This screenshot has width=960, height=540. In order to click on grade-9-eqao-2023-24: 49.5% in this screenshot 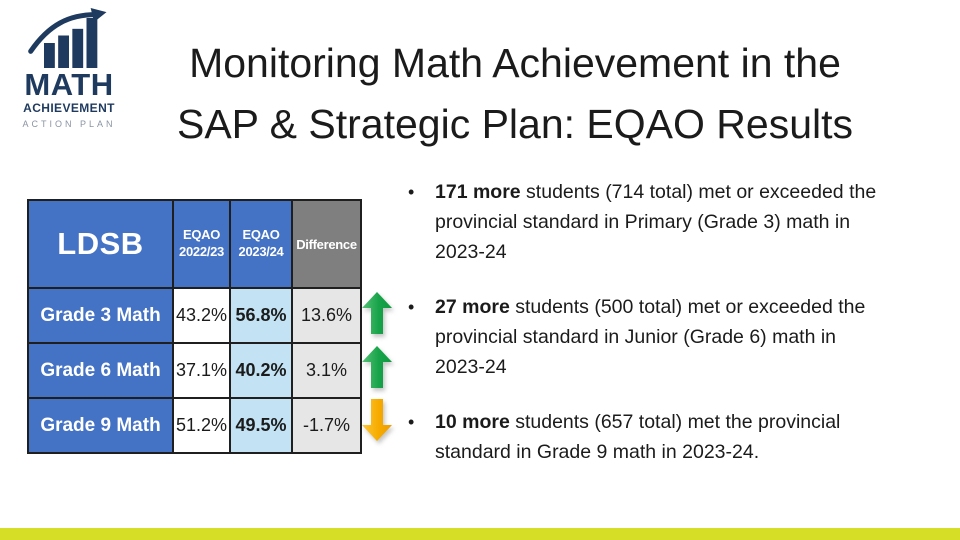, I will do `click(261, 425)`.